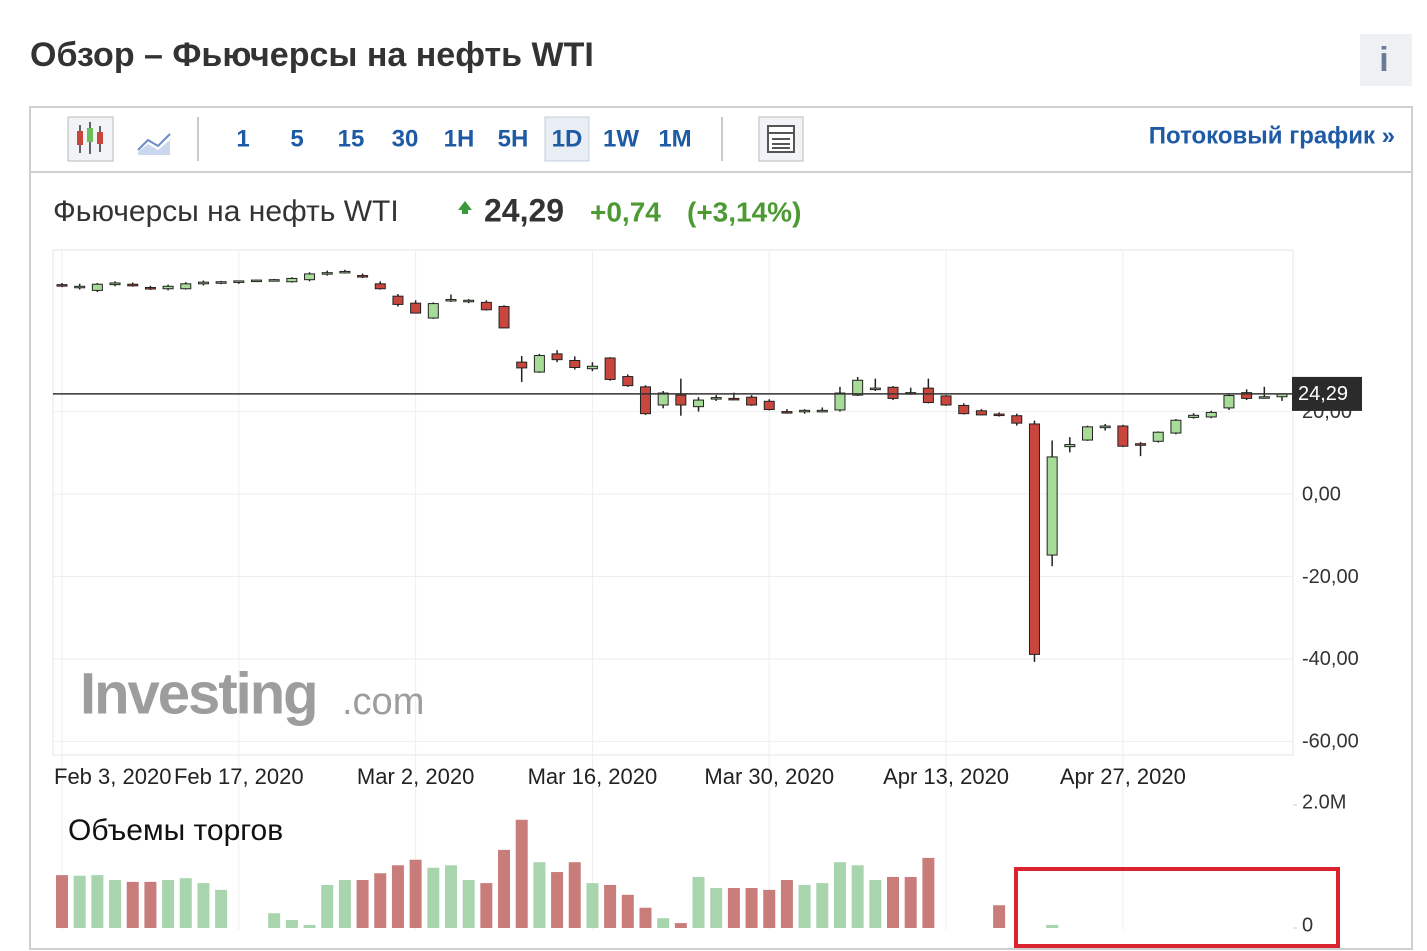  What do you see at coordinates (351, 138) in the screenshot?
I see `interval-button: 15` at bounding box center [351, 138].